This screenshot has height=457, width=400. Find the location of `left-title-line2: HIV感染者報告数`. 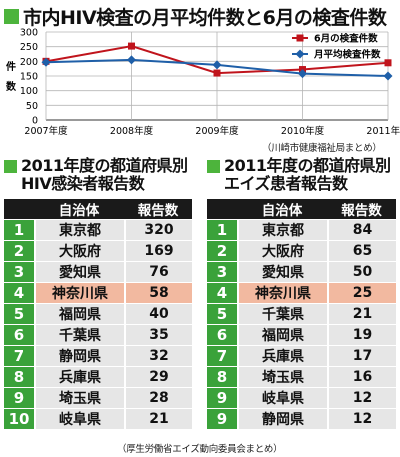

left-title-line2: HIV感染者報告数 is located at coordinates (83, 183).